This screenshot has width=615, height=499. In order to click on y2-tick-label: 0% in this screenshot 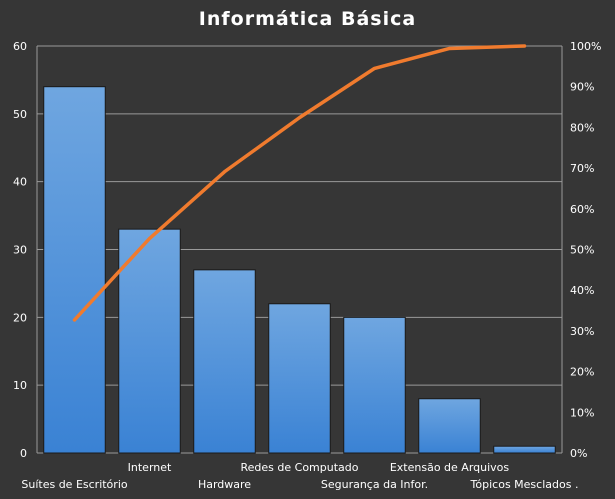, I will do `click(578, 453)`.